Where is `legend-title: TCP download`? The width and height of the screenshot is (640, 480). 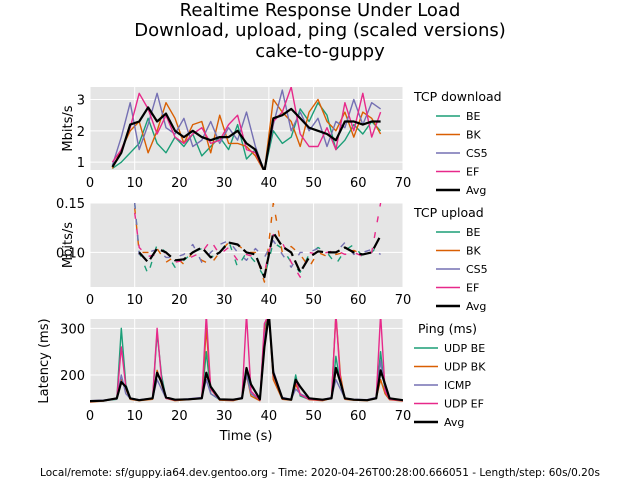
legend-title: TCP download is located at coordinates (457, 96).